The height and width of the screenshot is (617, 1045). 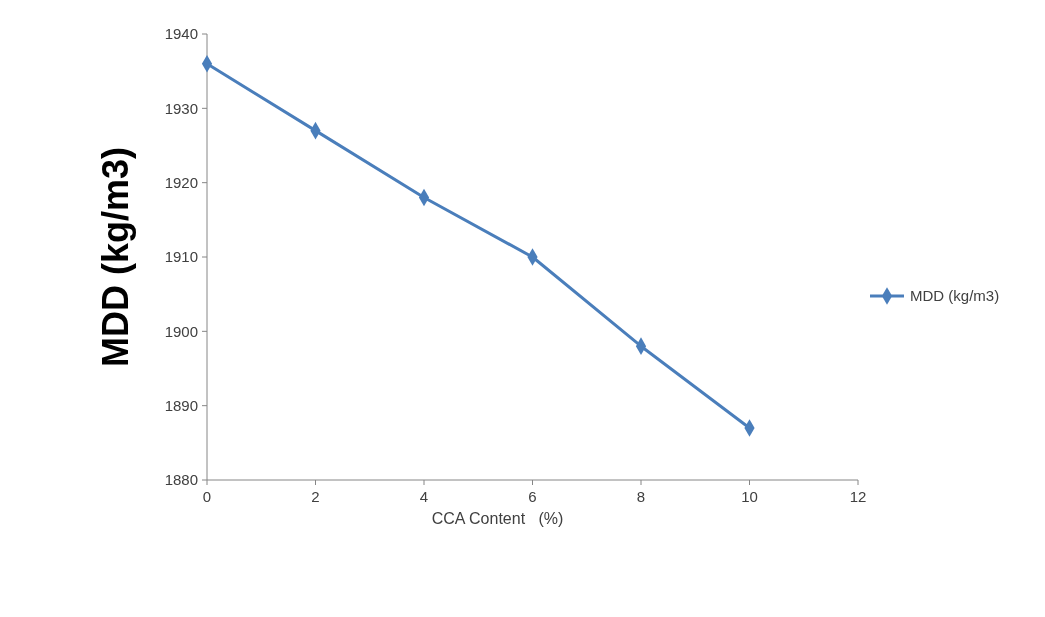 What do you see at coordinates (955, 296) in the screenshot?
I see `legend-label: MDD (kg/m3)` at bounding box center [955, 296].